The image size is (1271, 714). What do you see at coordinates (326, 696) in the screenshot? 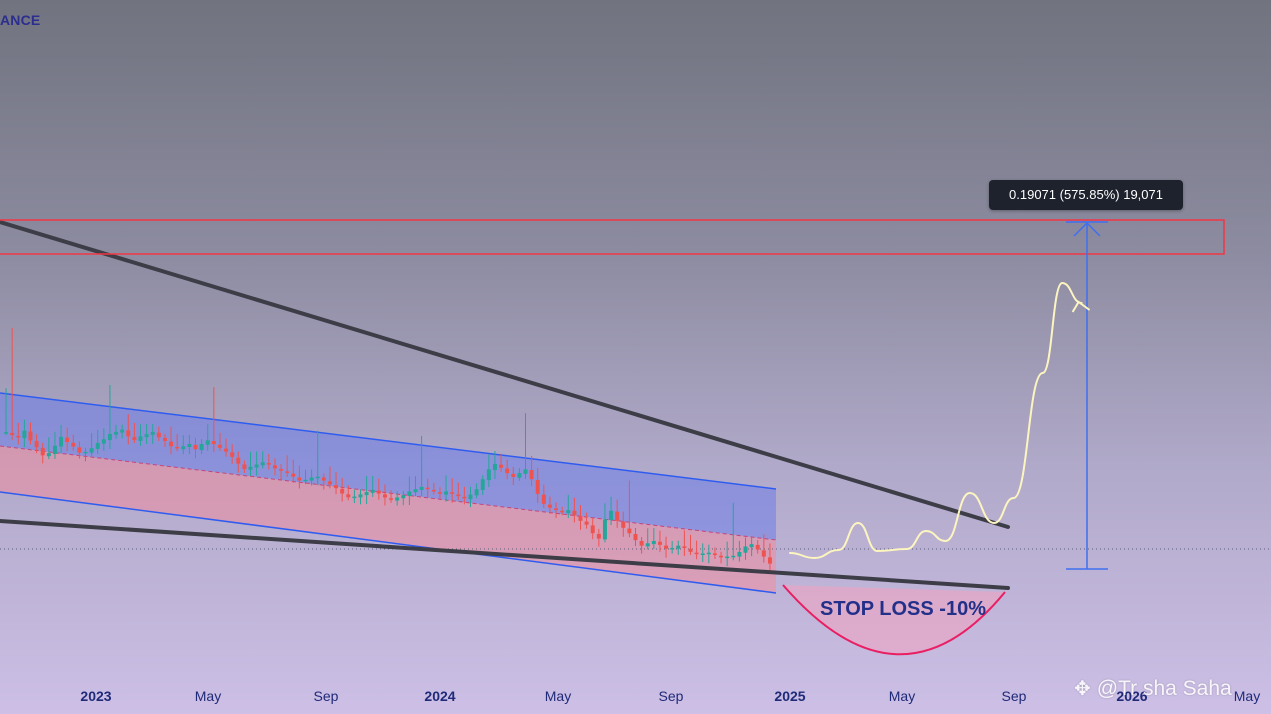
I see `x-tick-label: Sep` at bounding box center [326, 696].